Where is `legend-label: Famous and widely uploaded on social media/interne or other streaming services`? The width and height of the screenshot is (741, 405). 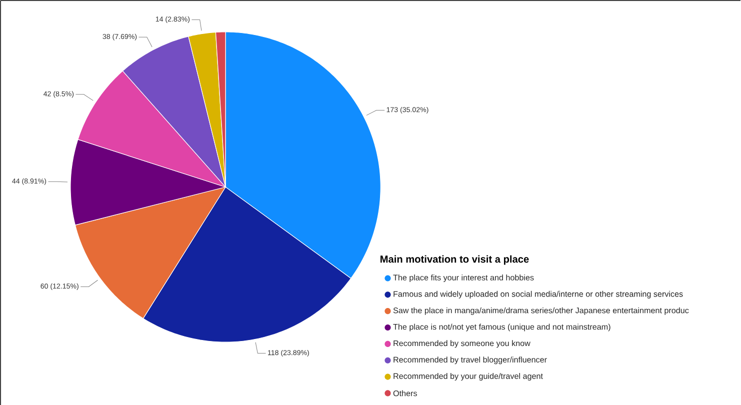
legend-label: Famous and widely uploaded on social media/interne or other streaming services is located at coordinates (538, 294).